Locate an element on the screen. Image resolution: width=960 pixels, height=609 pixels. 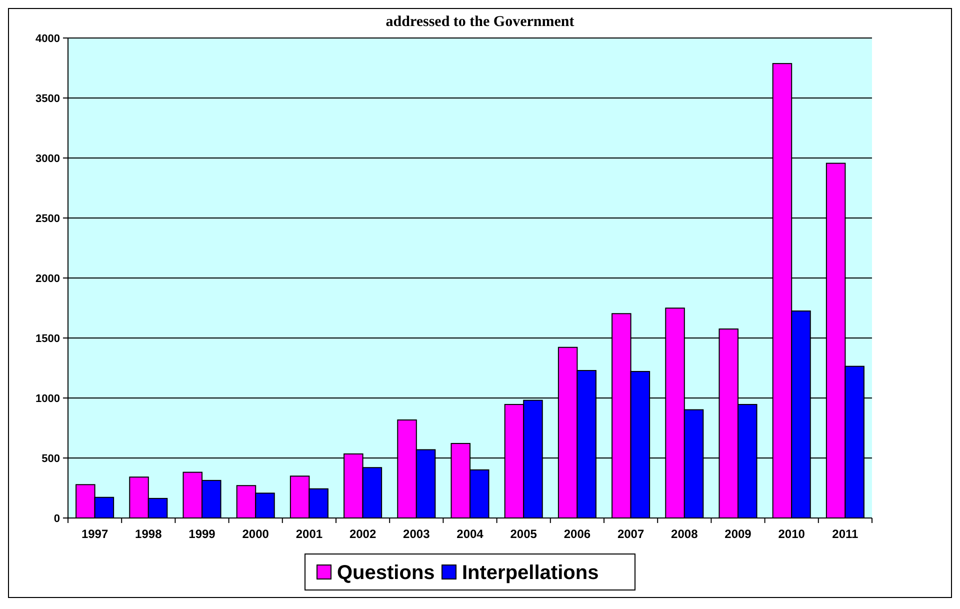
x-tick-label: 1998 is located at coordinates (148, 534).